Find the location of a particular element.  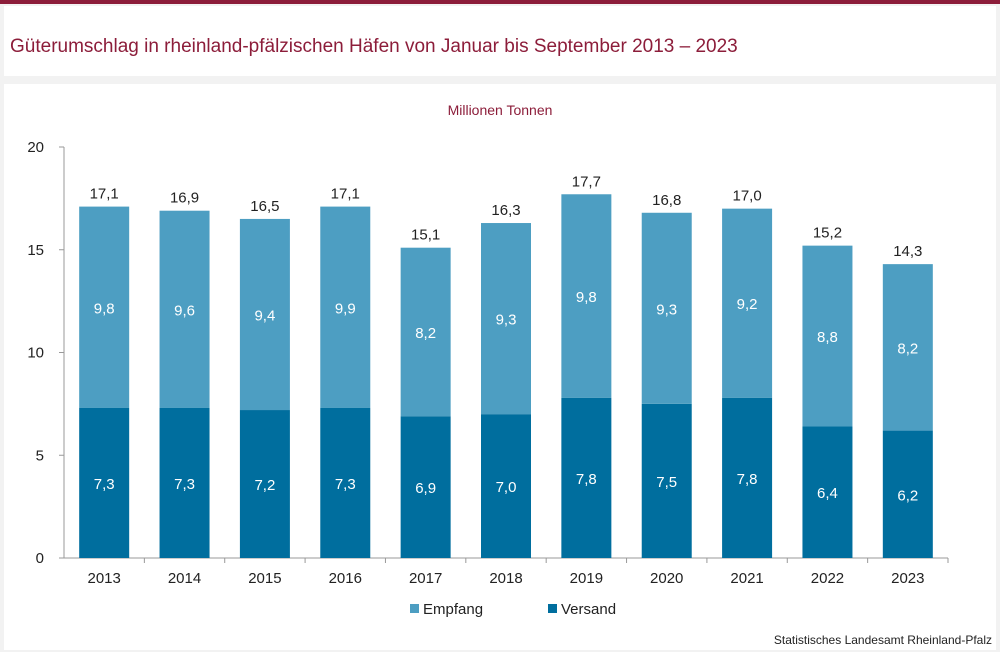

x-tick-label: 2016 is located at coordinates (345, 578).